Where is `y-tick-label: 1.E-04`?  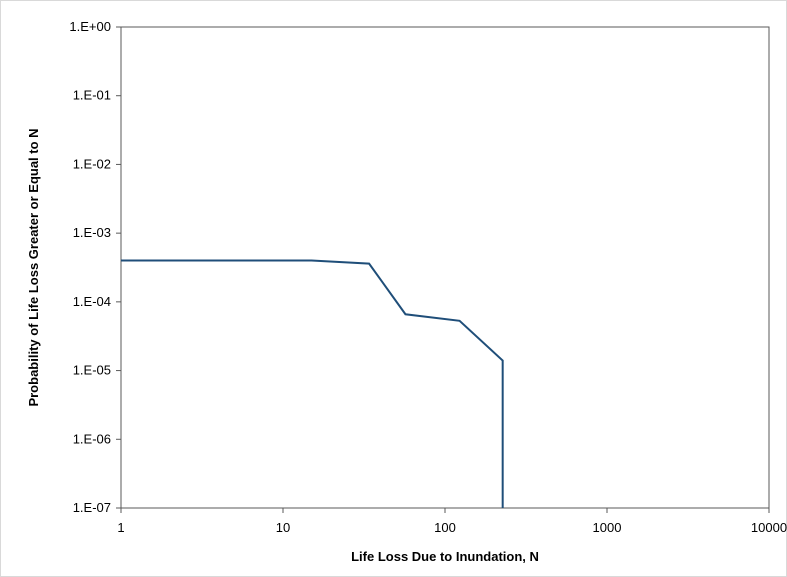 y-tick-label: 1.E-04 is located at coordinates (92, 301).